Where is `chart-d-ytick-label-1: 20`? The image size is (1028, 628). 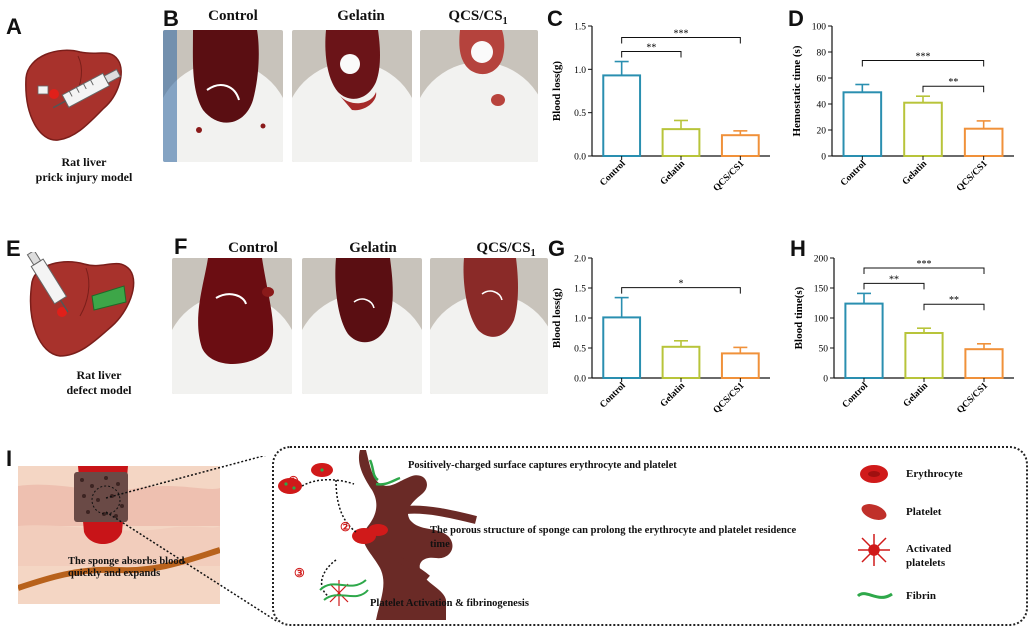
chart-d-ytick-label-1: 20 is located at coordinates (822, 132).